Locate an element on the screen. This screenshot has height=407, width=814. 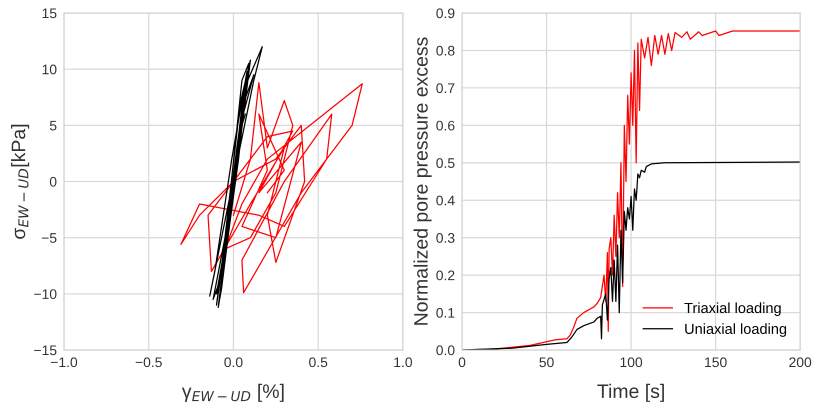
y-tick-label: 0.8 is located at coordinates (445, 51).